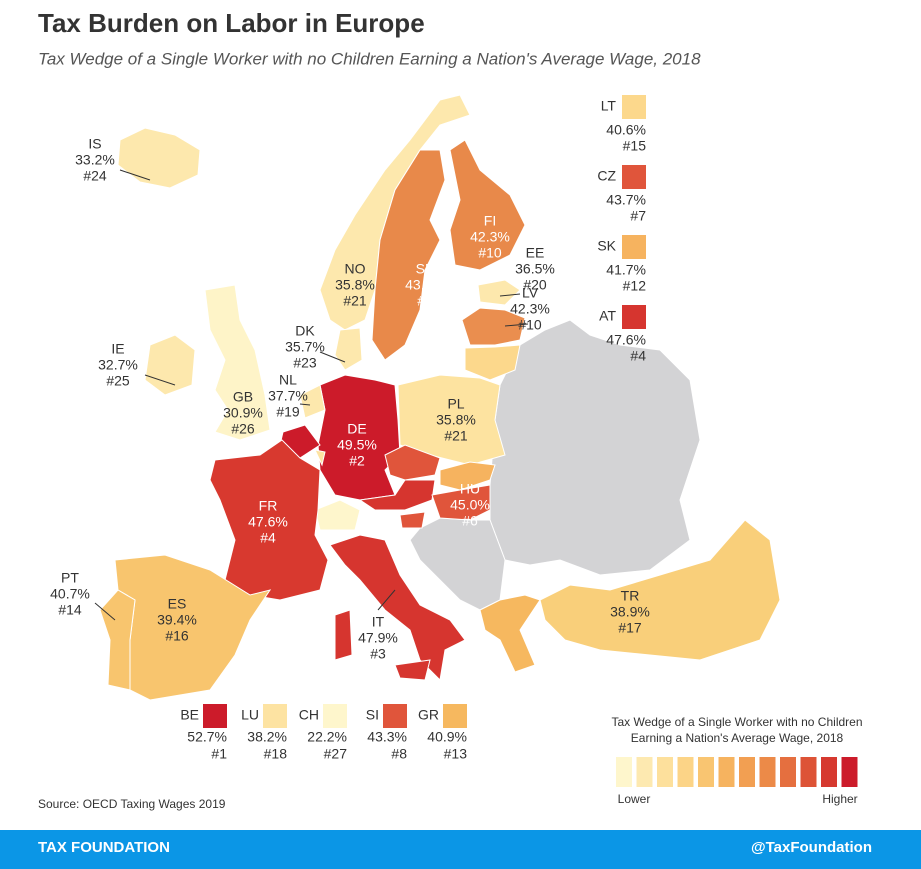  I want to click on inset-rank: #12, so click(635, 286).